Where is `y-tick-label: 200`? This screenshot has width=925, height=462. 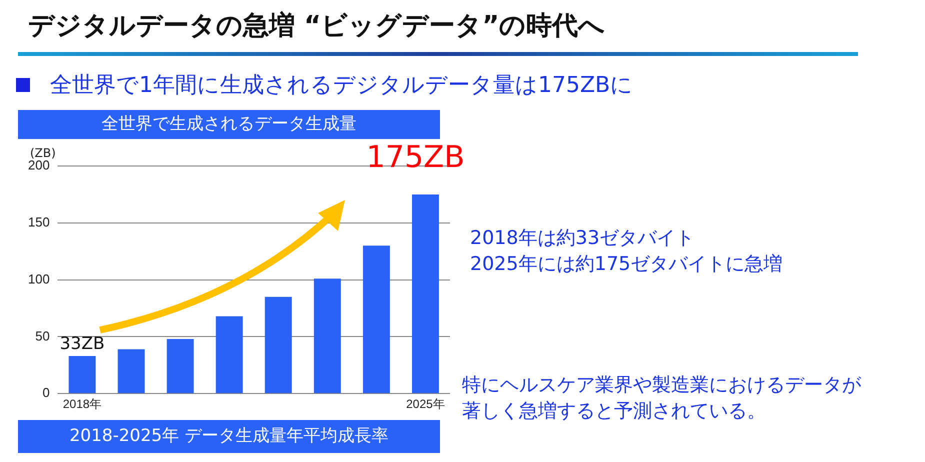
y-tick-label: 200 is located at coordinates (39, 165).